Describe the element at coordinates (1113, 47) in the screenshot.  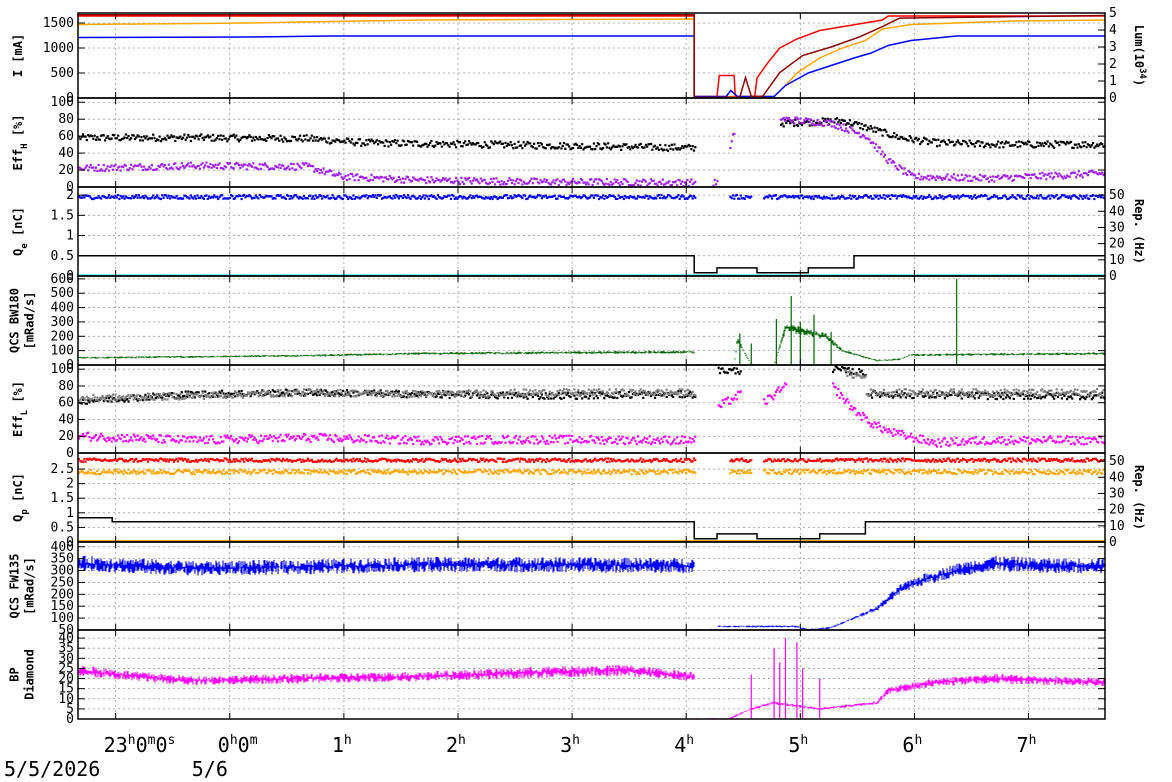
I see `y2-tick-label: 3` at that location.